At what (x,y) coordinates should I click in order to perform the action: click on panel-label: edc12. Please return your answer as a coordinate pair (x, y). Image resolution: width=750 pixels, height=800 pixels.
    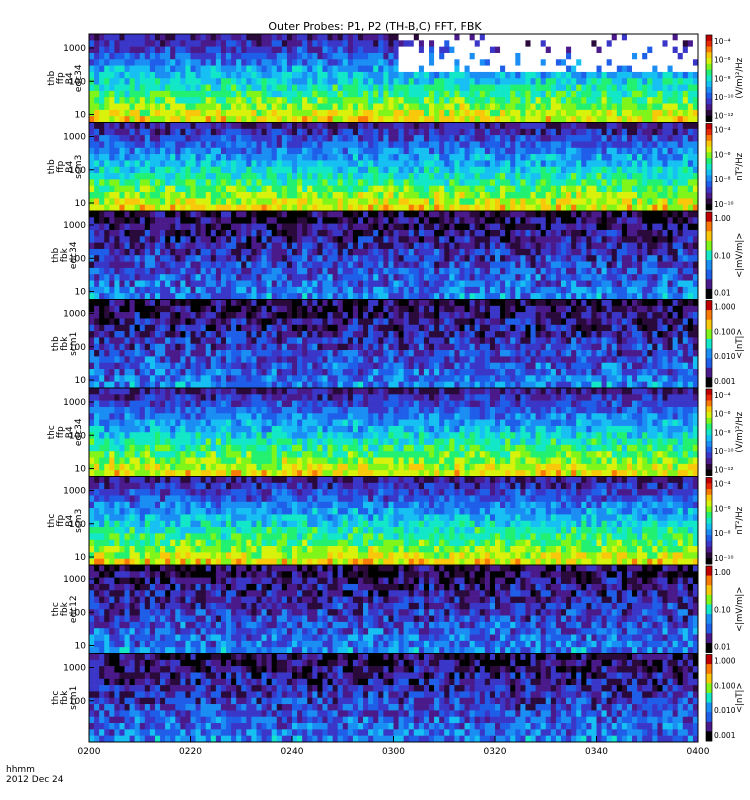
    Looking at the image, I should click on (74, 609).